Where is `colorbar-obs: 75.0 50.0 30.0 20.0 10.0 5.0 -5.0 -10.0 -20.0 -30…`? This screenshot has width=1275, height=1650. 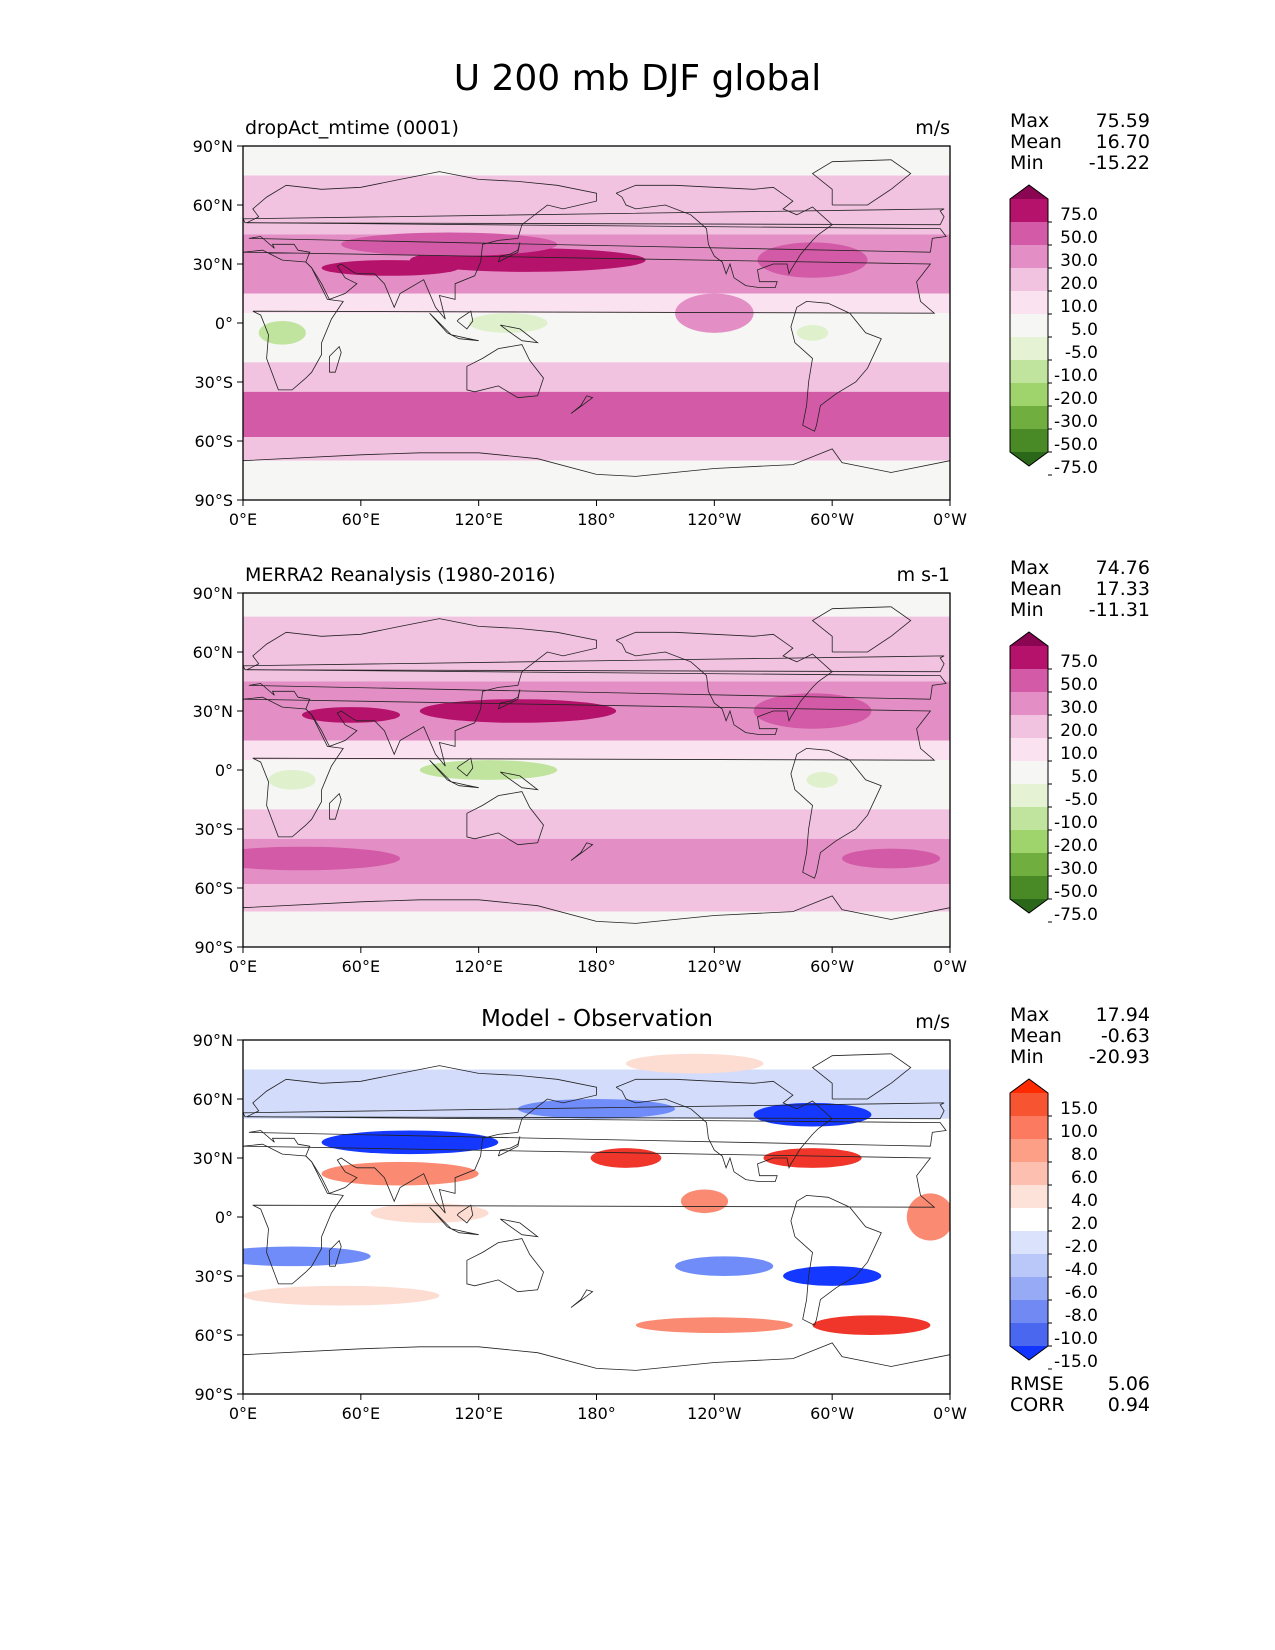
colorbar-obs: 75.0 50.0 30.0 20.0 10.0 5.0 -5.0 -10.0 -20.0 -30… is located at coordinates (1053, 778).